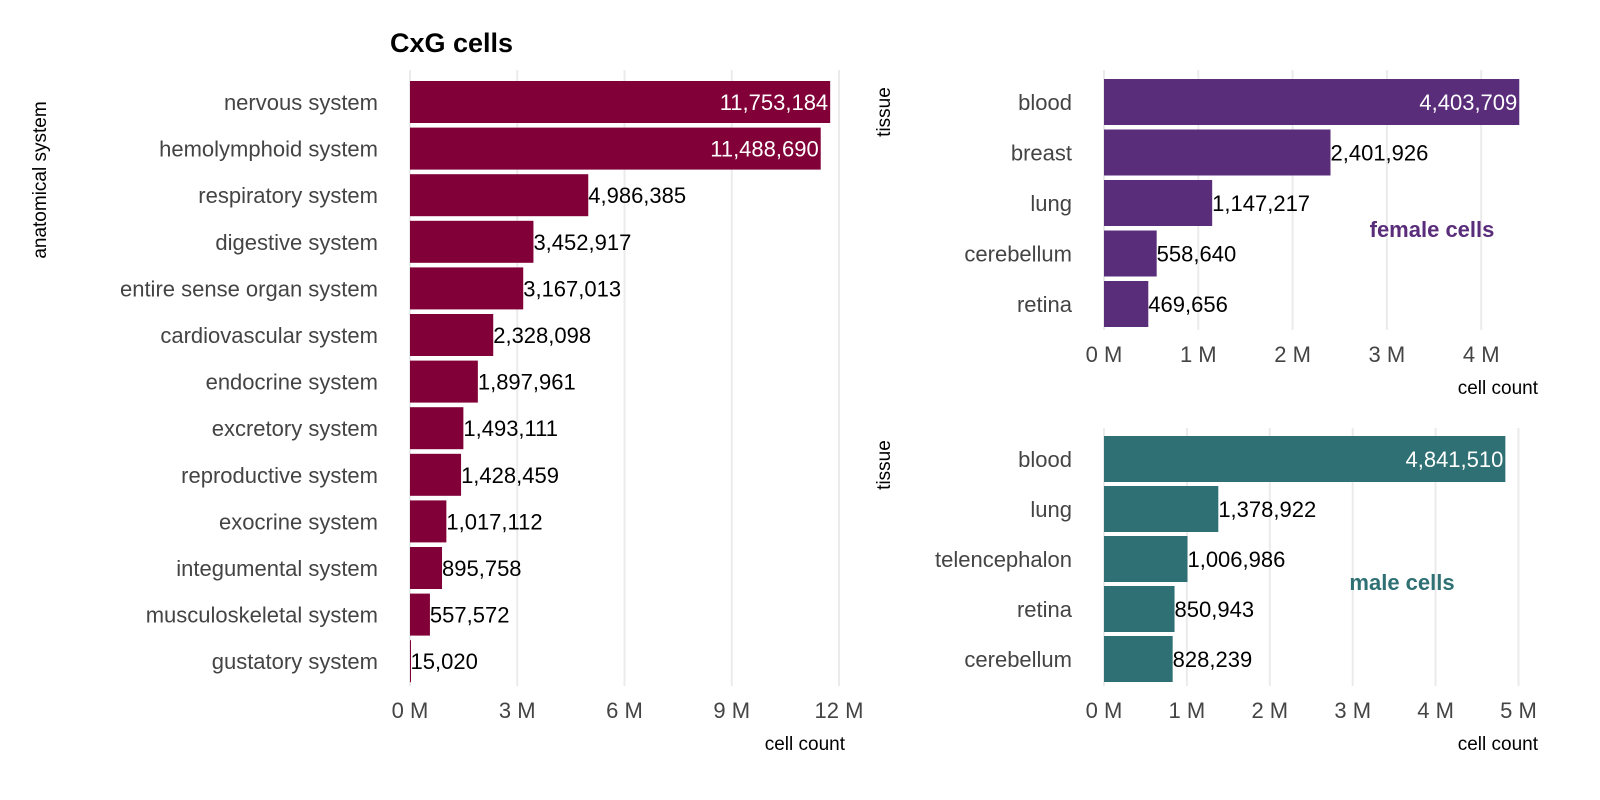  What do you see at coordinates (1468, 102) in the screenshot?
I see `data-label: 4,403,709` at bounding box center [1468, 102].